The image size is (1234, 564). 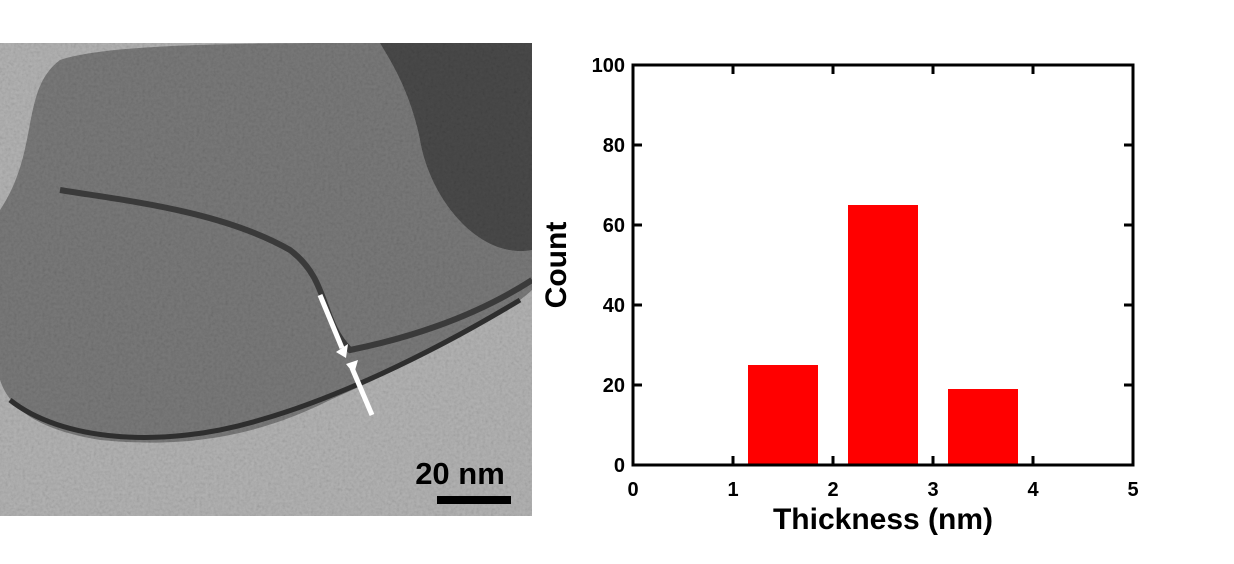 I want to click on x-tick-label: 1, so click(x=732, y=490).